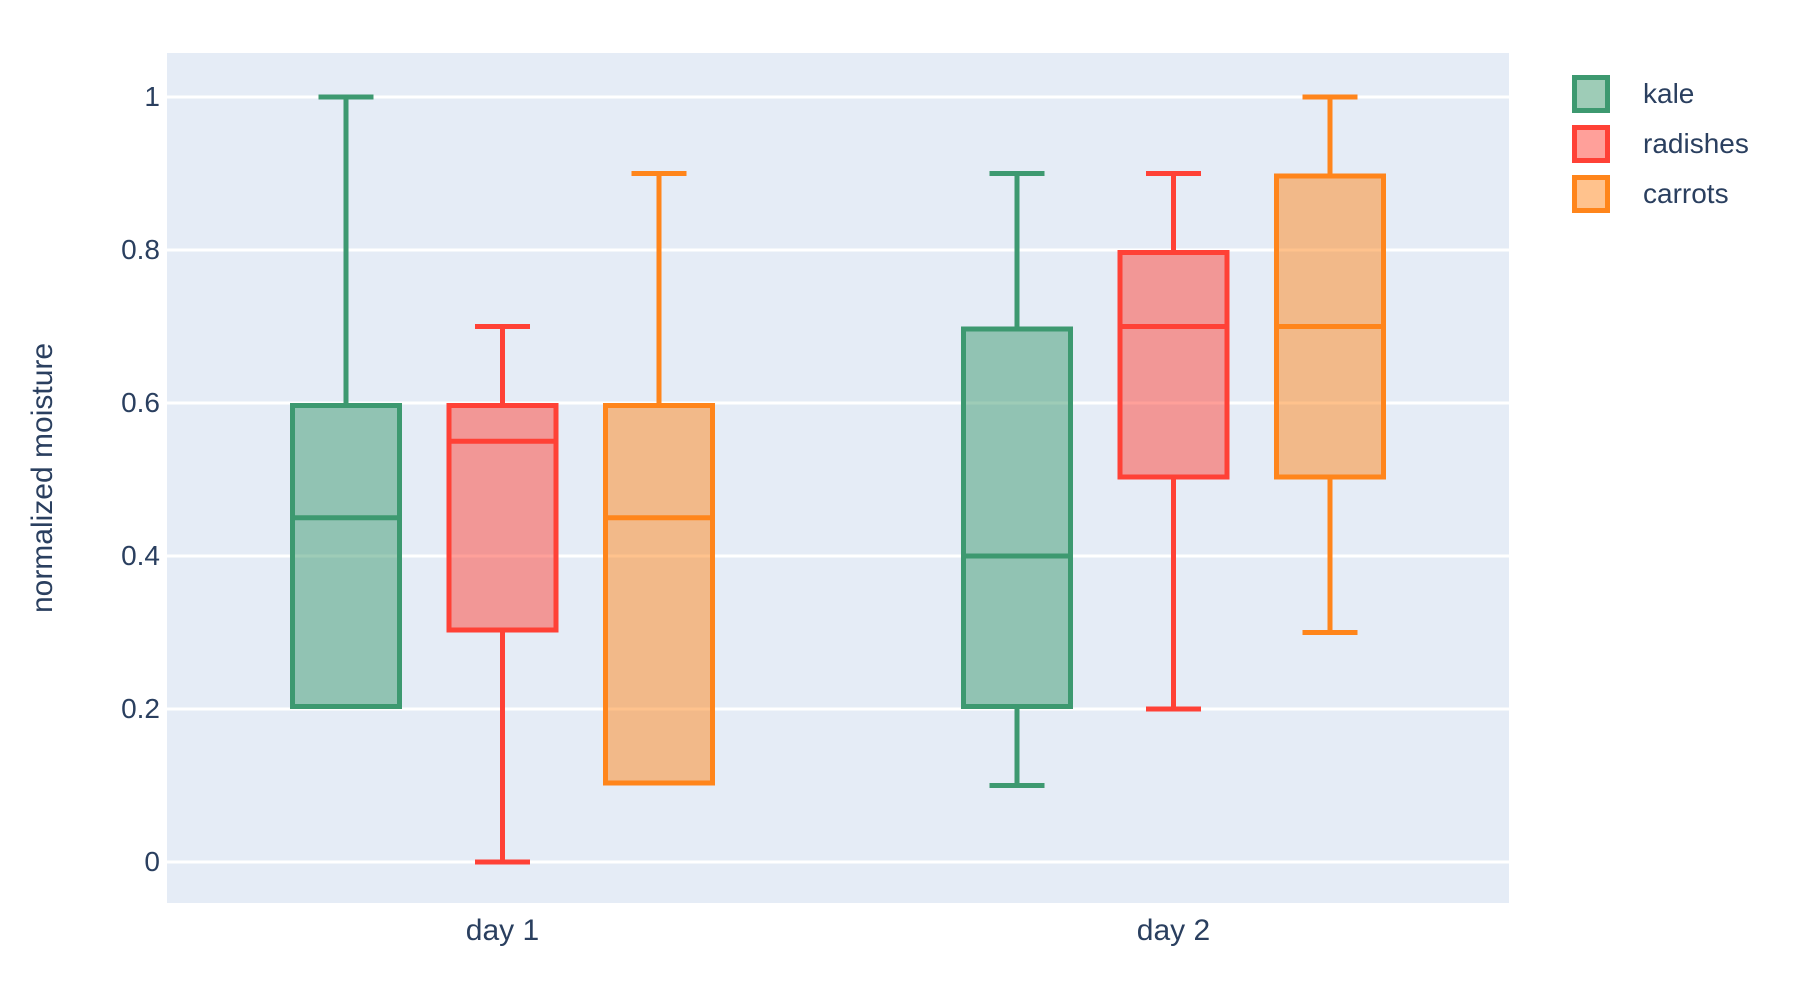 This screenshot has width=1800, height=984. What do you see at coordinates (140, 249) in the screenshot?
I see `y-tick-label: 0.8` at bounding box center [140, 249].